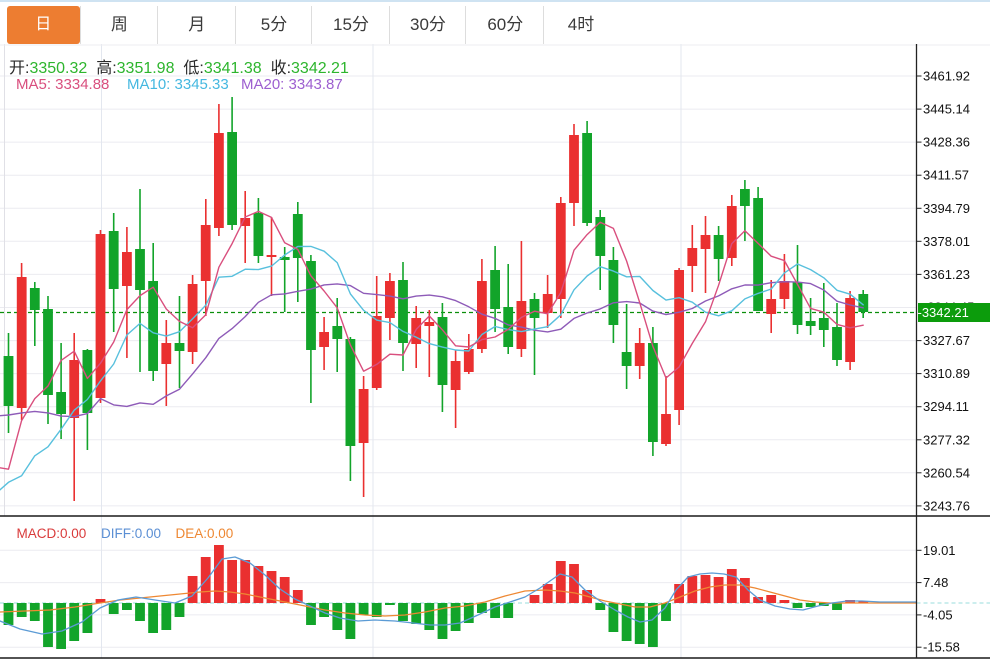 The image size is (990, 662). Describe the element at coordinates (946, 208) in the screenshot. I see `svg-text: 3394.79` at that location.